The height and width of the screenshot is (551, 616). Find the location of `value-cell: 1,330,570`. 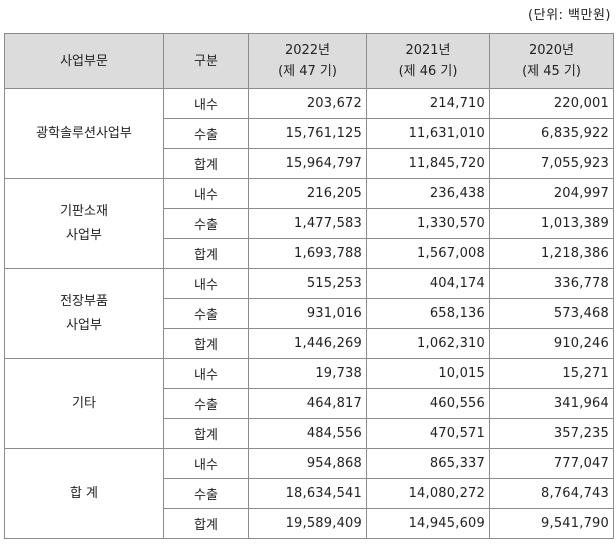

value-cell: 1,330,570 is located at coordinates (428, 223).